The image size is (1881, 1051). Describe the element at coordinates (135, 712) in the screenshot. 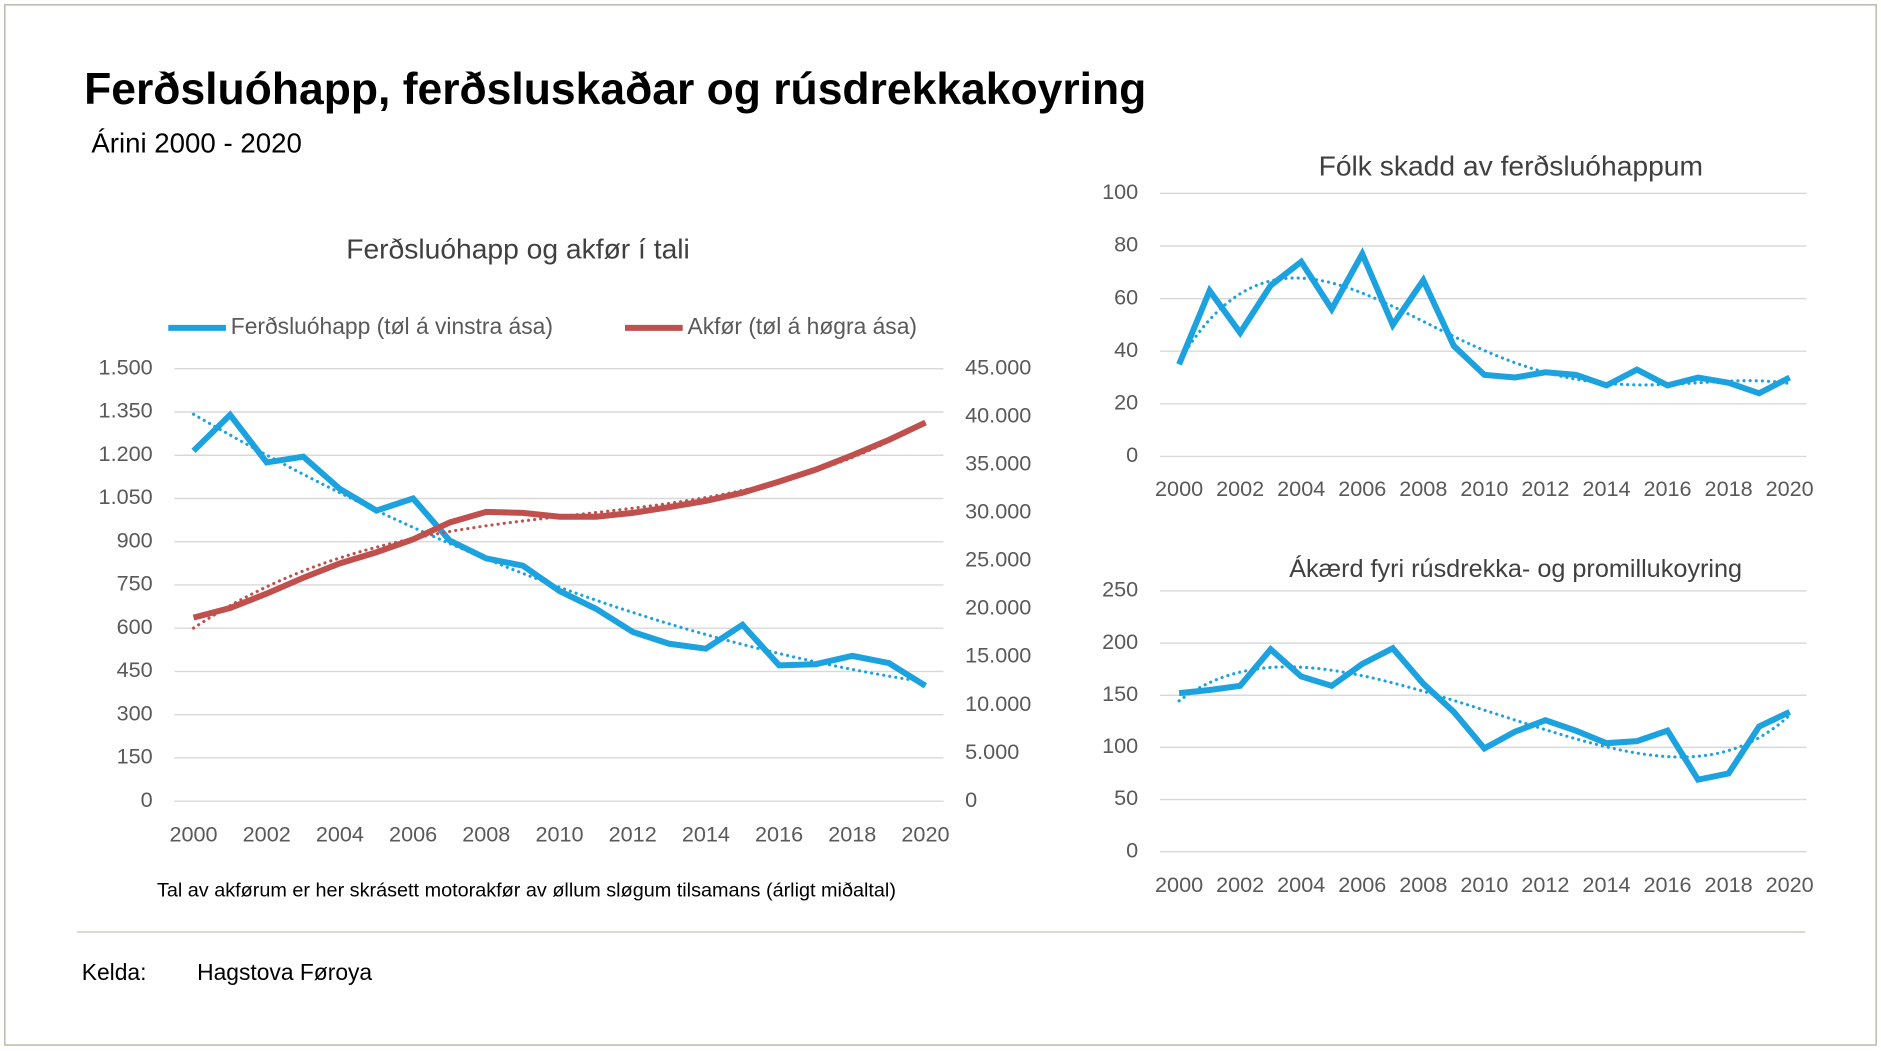

I see `y-tick-label: 300` at that location.